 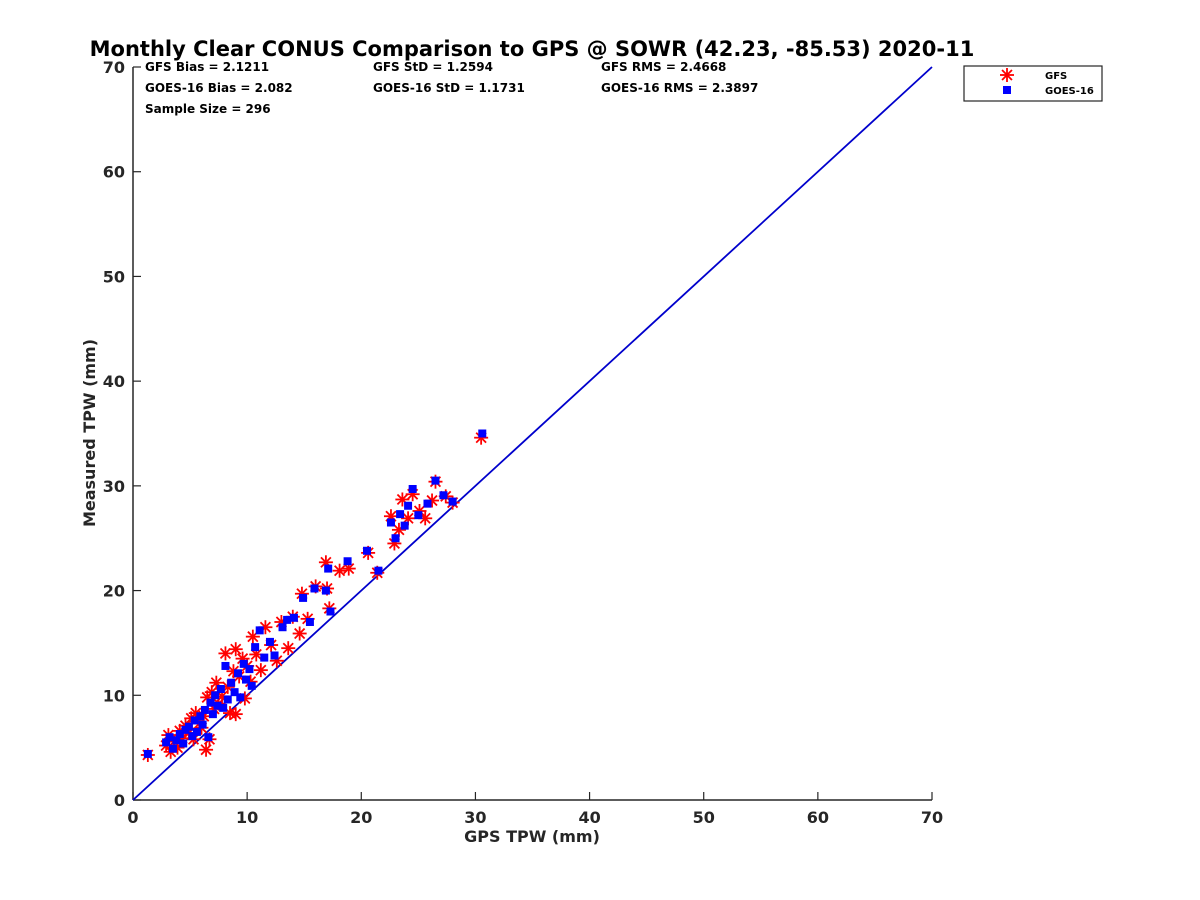 What do you see at coordinates (114, 276) in the screenshot?
I see `y-tick-label: 50` at bounding box center [114, 276].